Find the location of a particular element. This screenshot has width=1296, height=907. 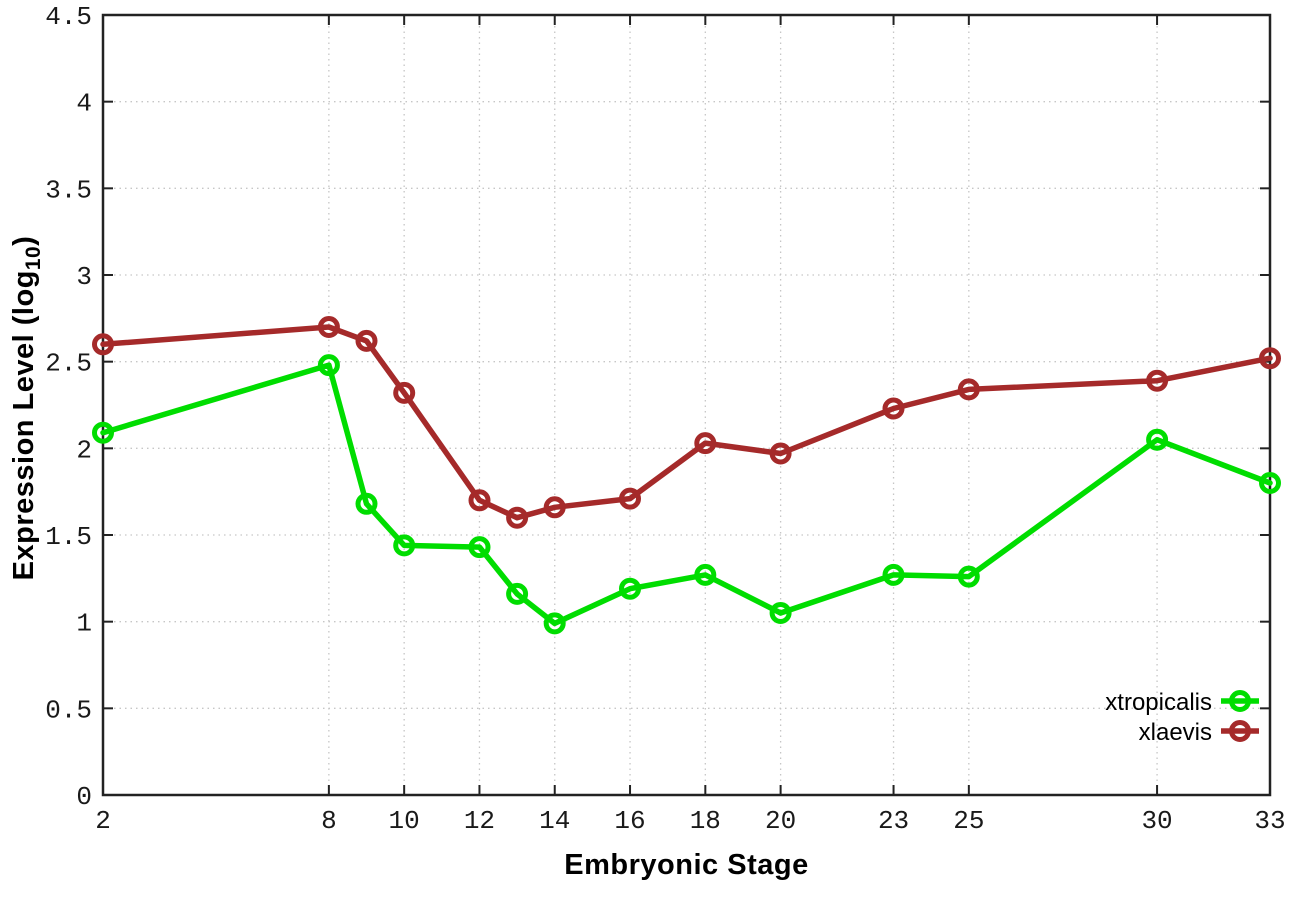

legend-label-xtropicalis: xtropicalis is located at coordinates (1158, 702).